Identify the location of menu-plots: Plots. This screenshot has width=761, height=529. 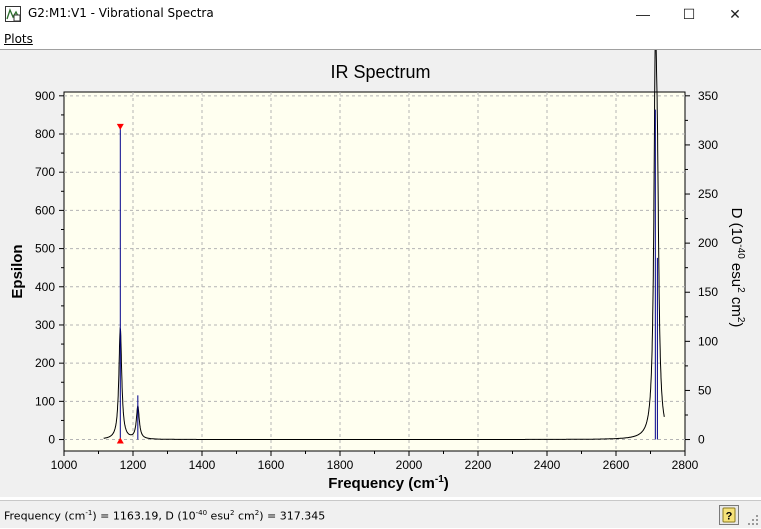
(18, 39).